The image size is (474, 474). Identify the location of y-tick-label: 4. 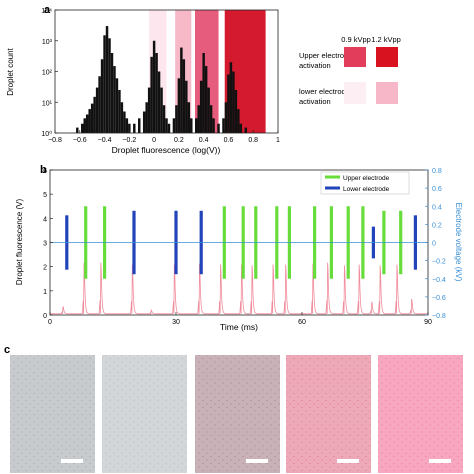
(45, 219).